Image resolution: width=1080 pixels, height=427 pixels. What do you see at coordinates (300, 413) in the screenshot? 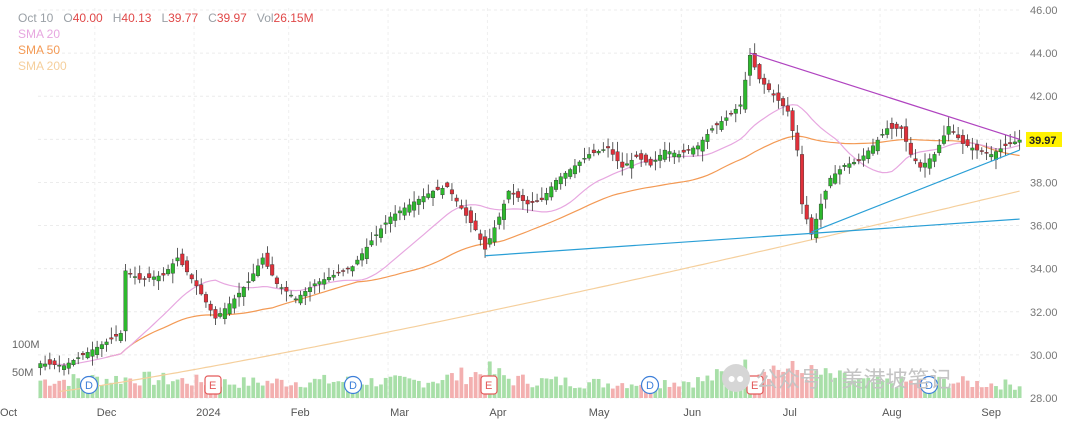
I see `x-tick-label: Feb` at bounding box center [300, 413].